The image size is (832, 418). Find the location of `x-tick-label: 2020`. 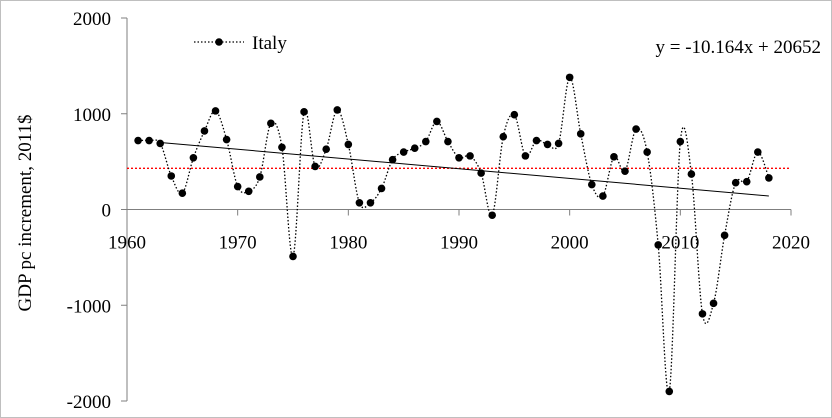

x-tick-label: 2020 is located at coordinates (791, 243).